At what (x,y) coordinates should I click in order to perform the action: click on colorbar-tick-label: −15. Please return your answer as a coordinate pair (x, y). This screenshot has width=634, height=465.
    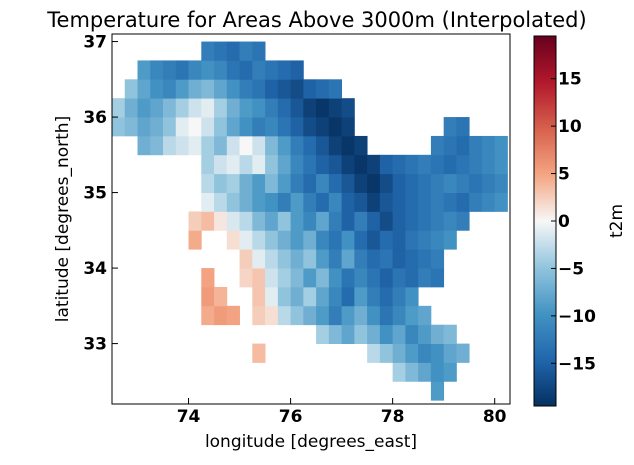
    Looking at the image, I should click on (577, 364).